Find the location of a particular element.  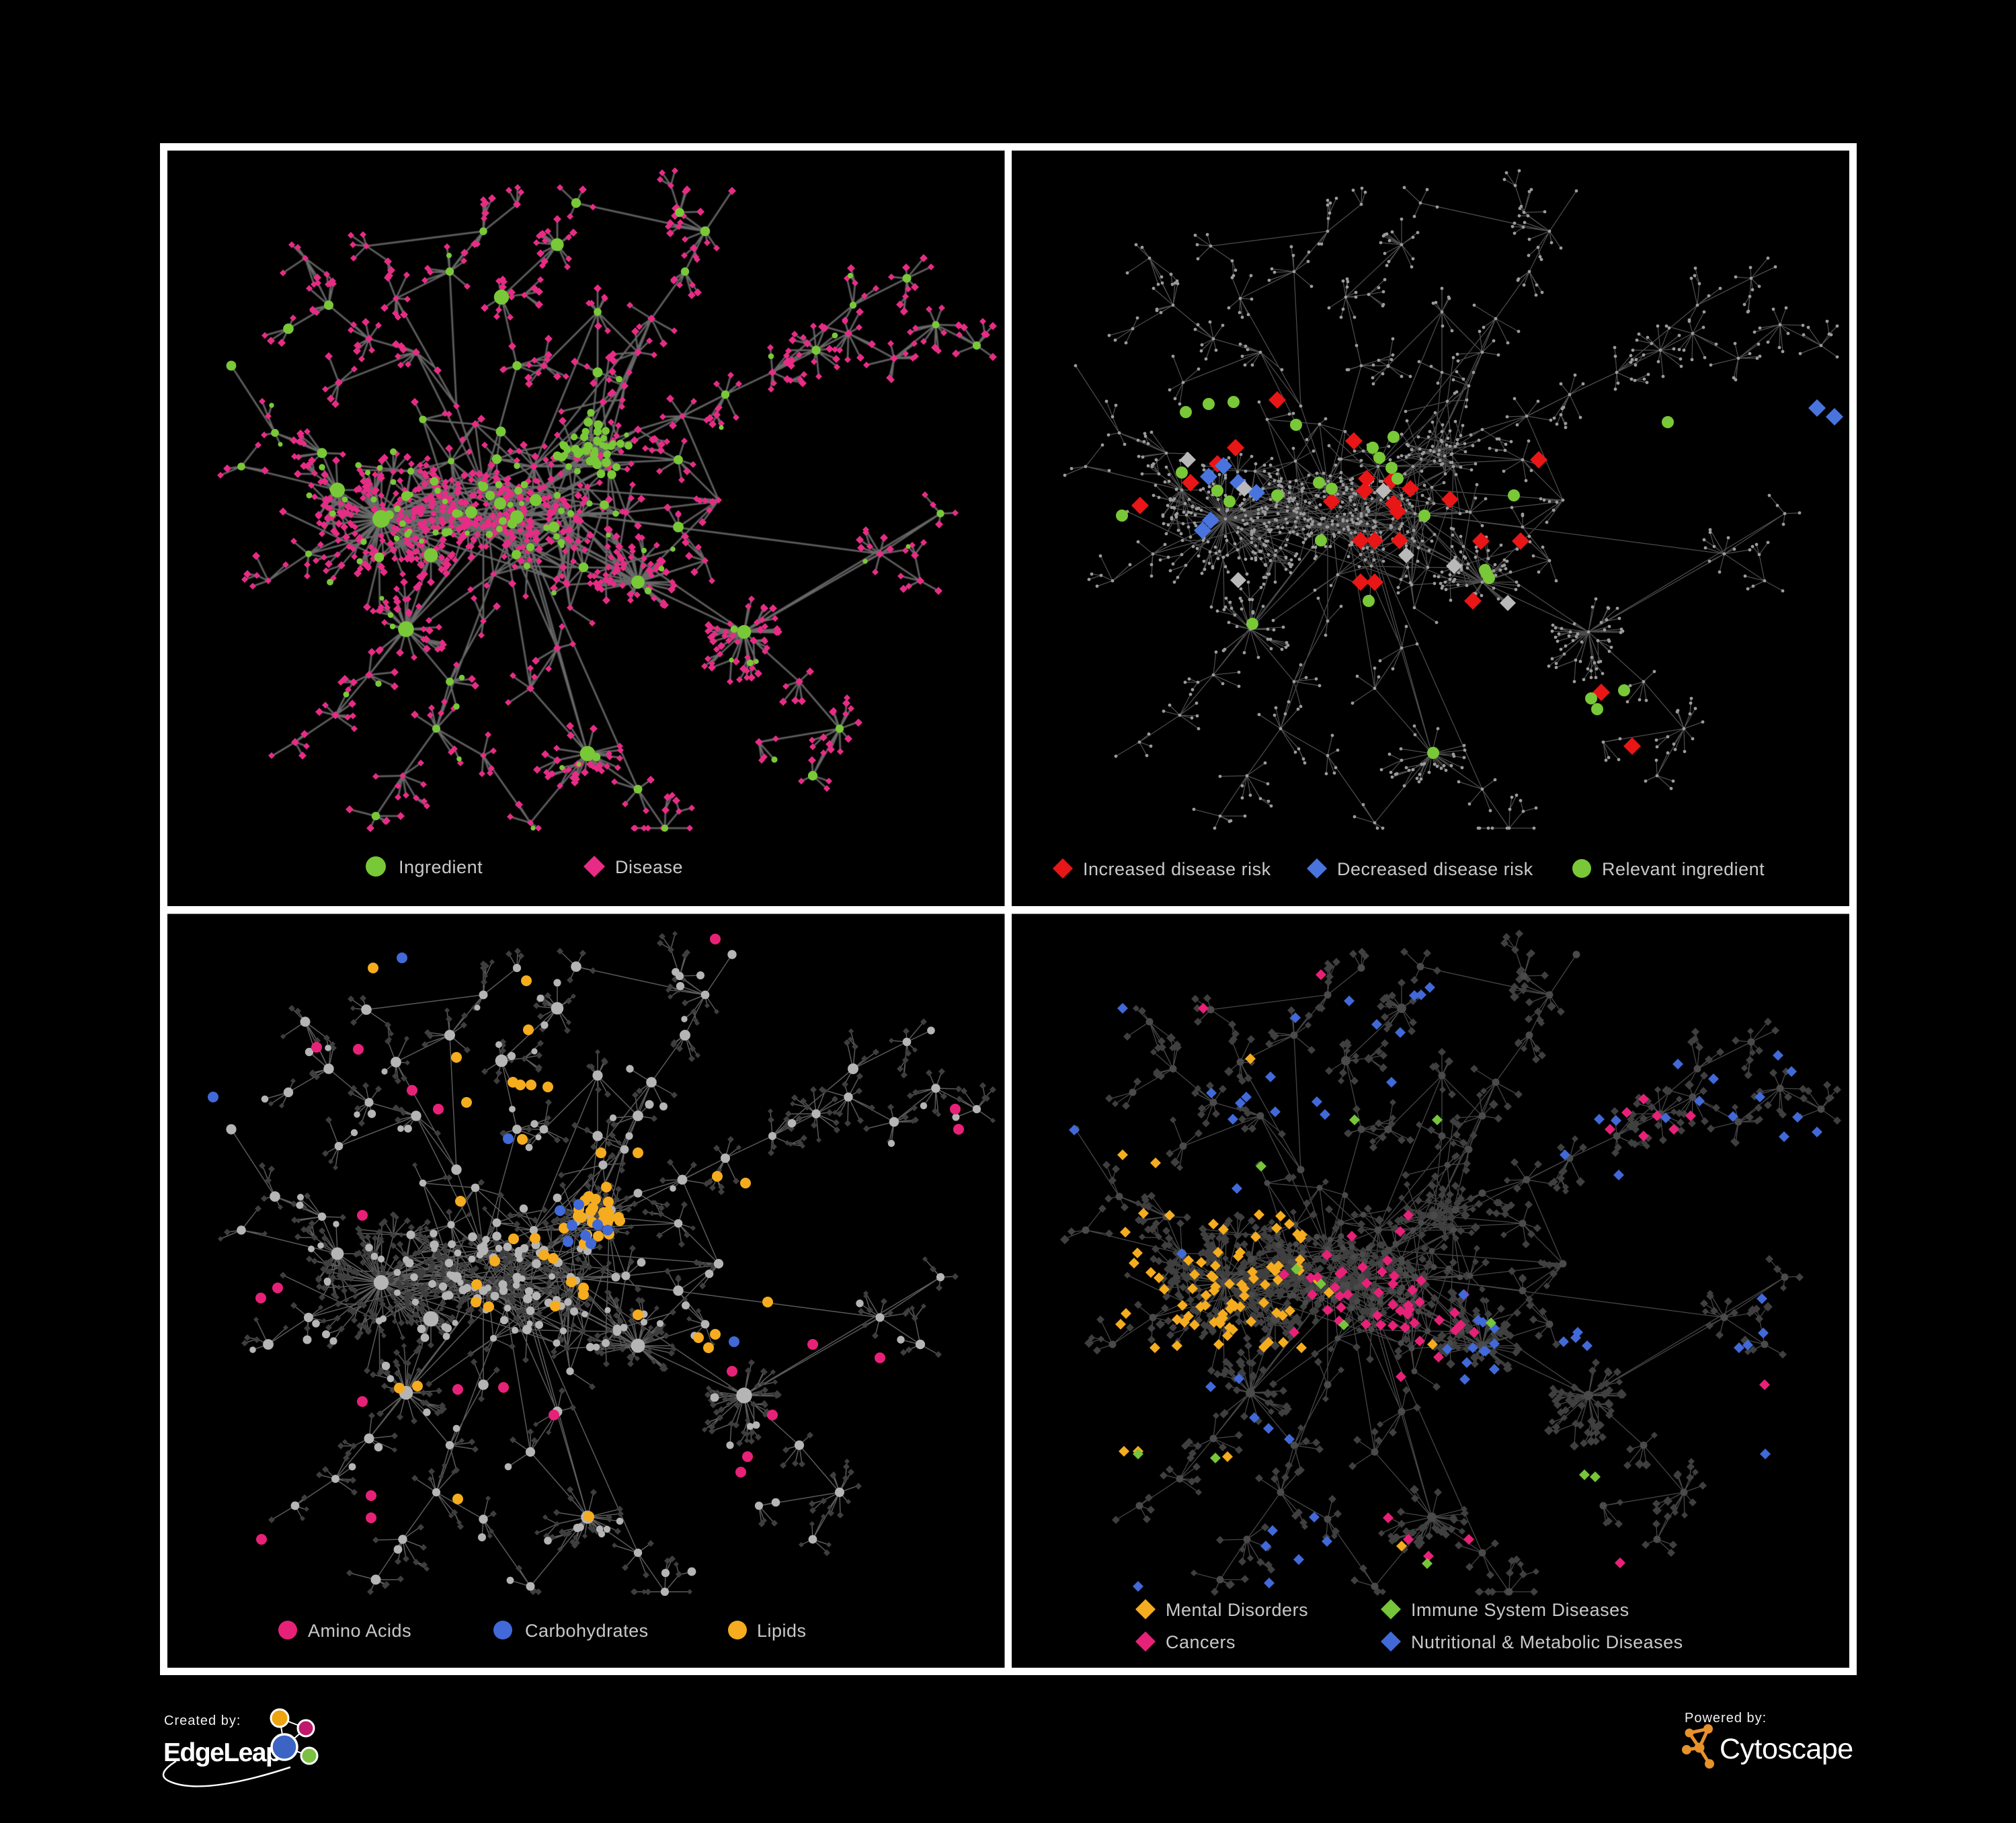

svg-text: Ingredient is located at coordinates (441, 867).